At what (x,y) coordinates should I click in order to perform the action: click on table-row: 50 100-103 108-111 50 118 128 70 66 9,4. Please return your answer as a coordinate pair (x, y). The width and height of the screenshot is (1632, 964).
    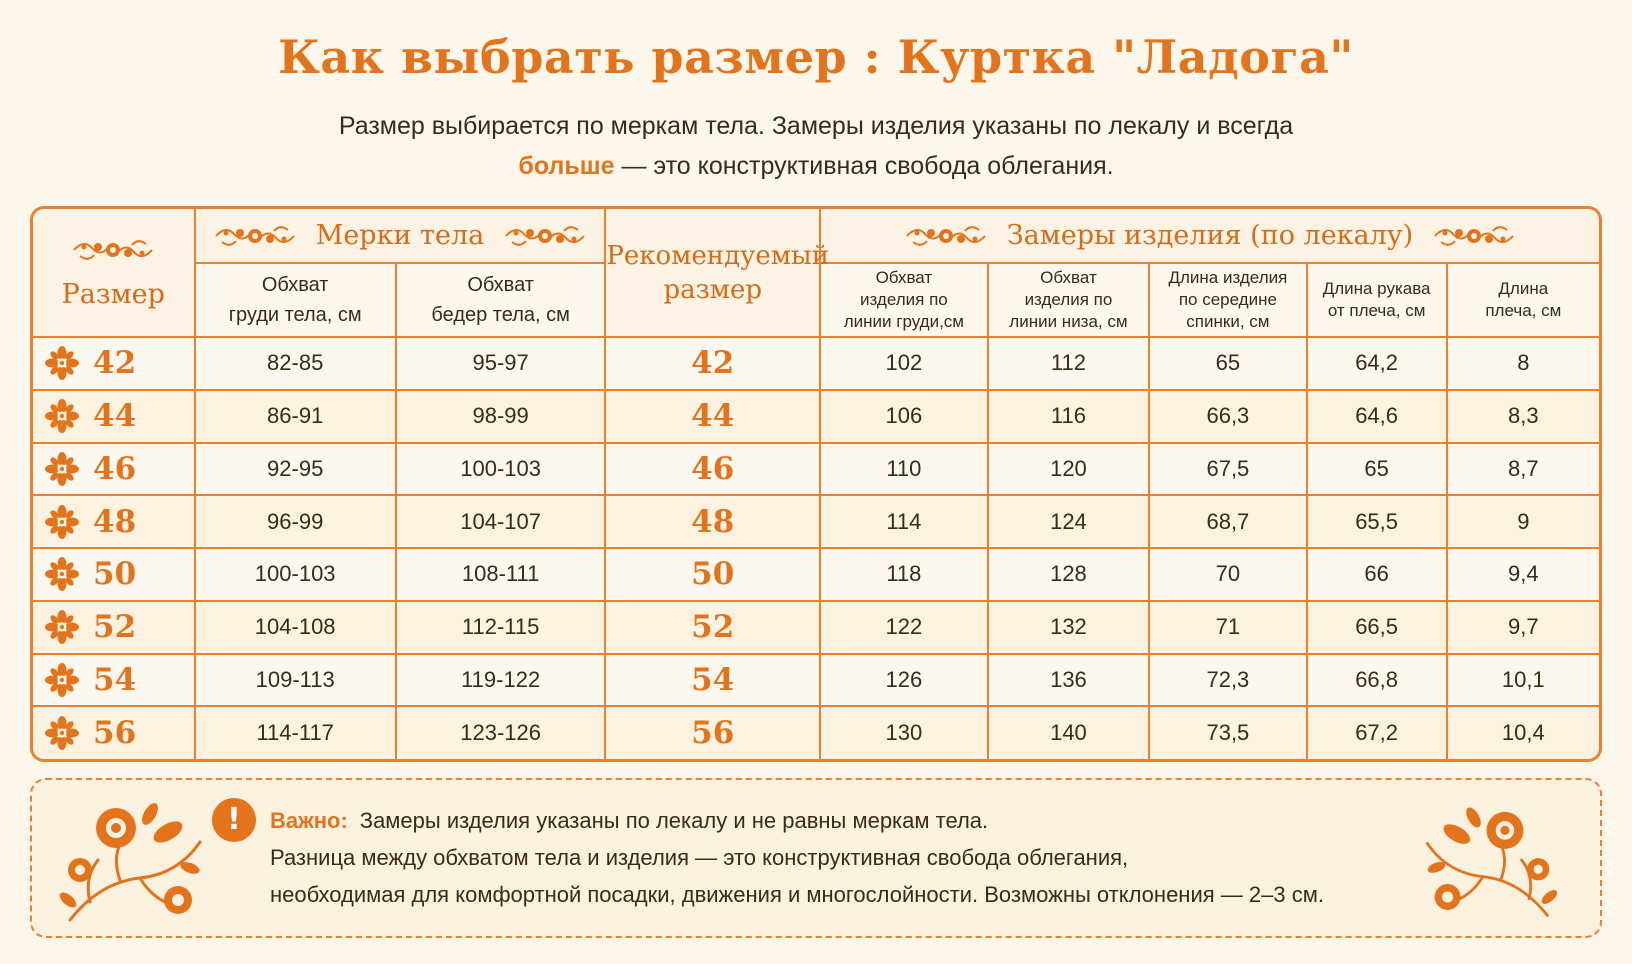
    Looking at the image, I should click on (816, 574).